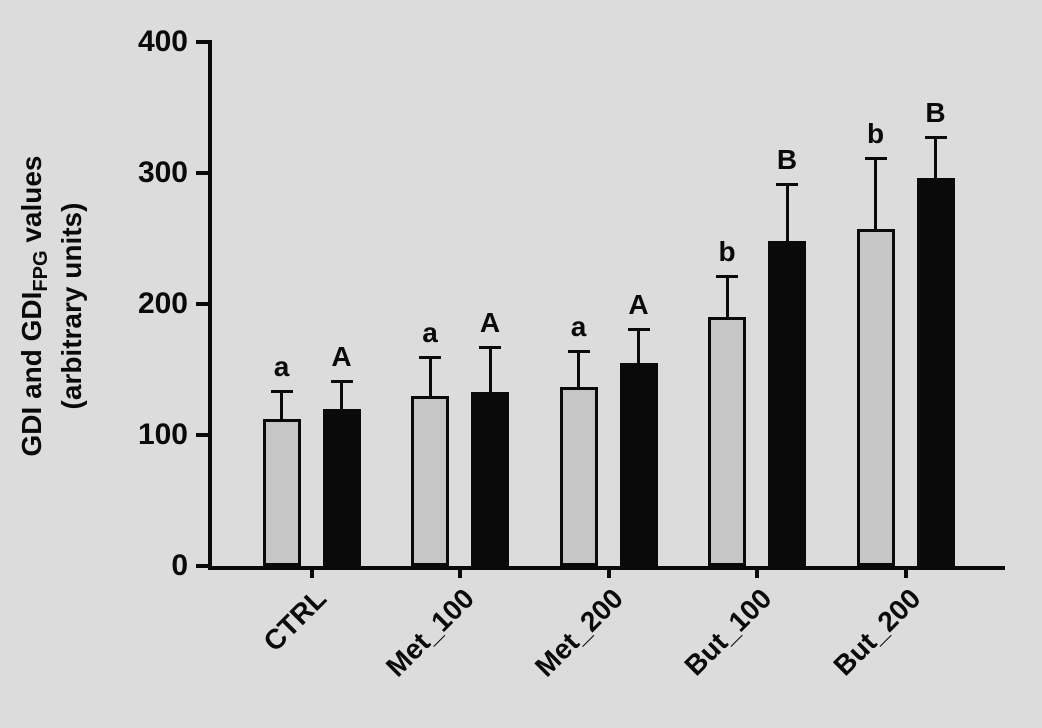 The image size is (1042, 728). Describe the element at coordinates (31, 203) in the screenshot. I see `y-axis-title-text-2: values` at that location.